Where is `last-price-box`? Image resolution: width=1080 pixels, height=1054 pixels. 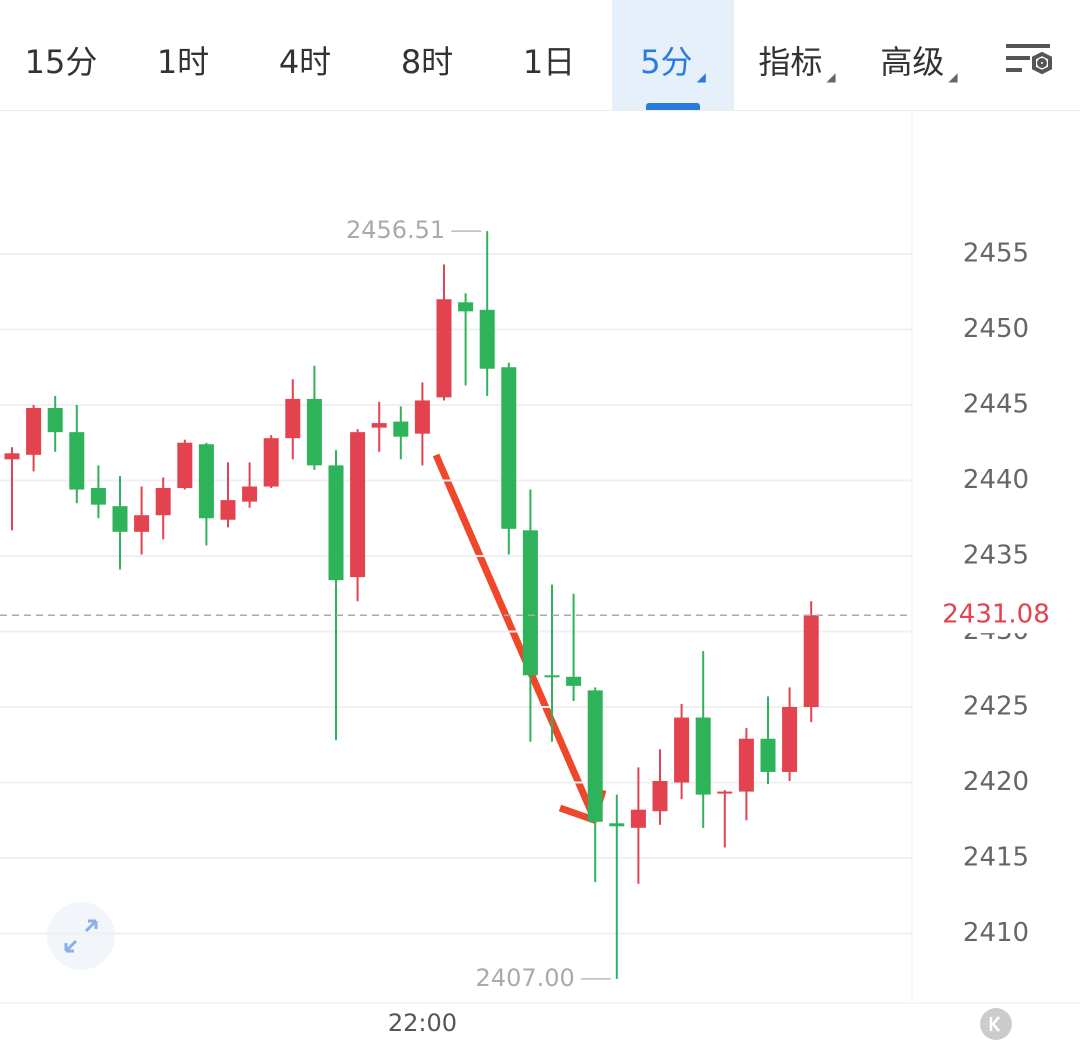 last-price-box is located at coordinates (997, 615).